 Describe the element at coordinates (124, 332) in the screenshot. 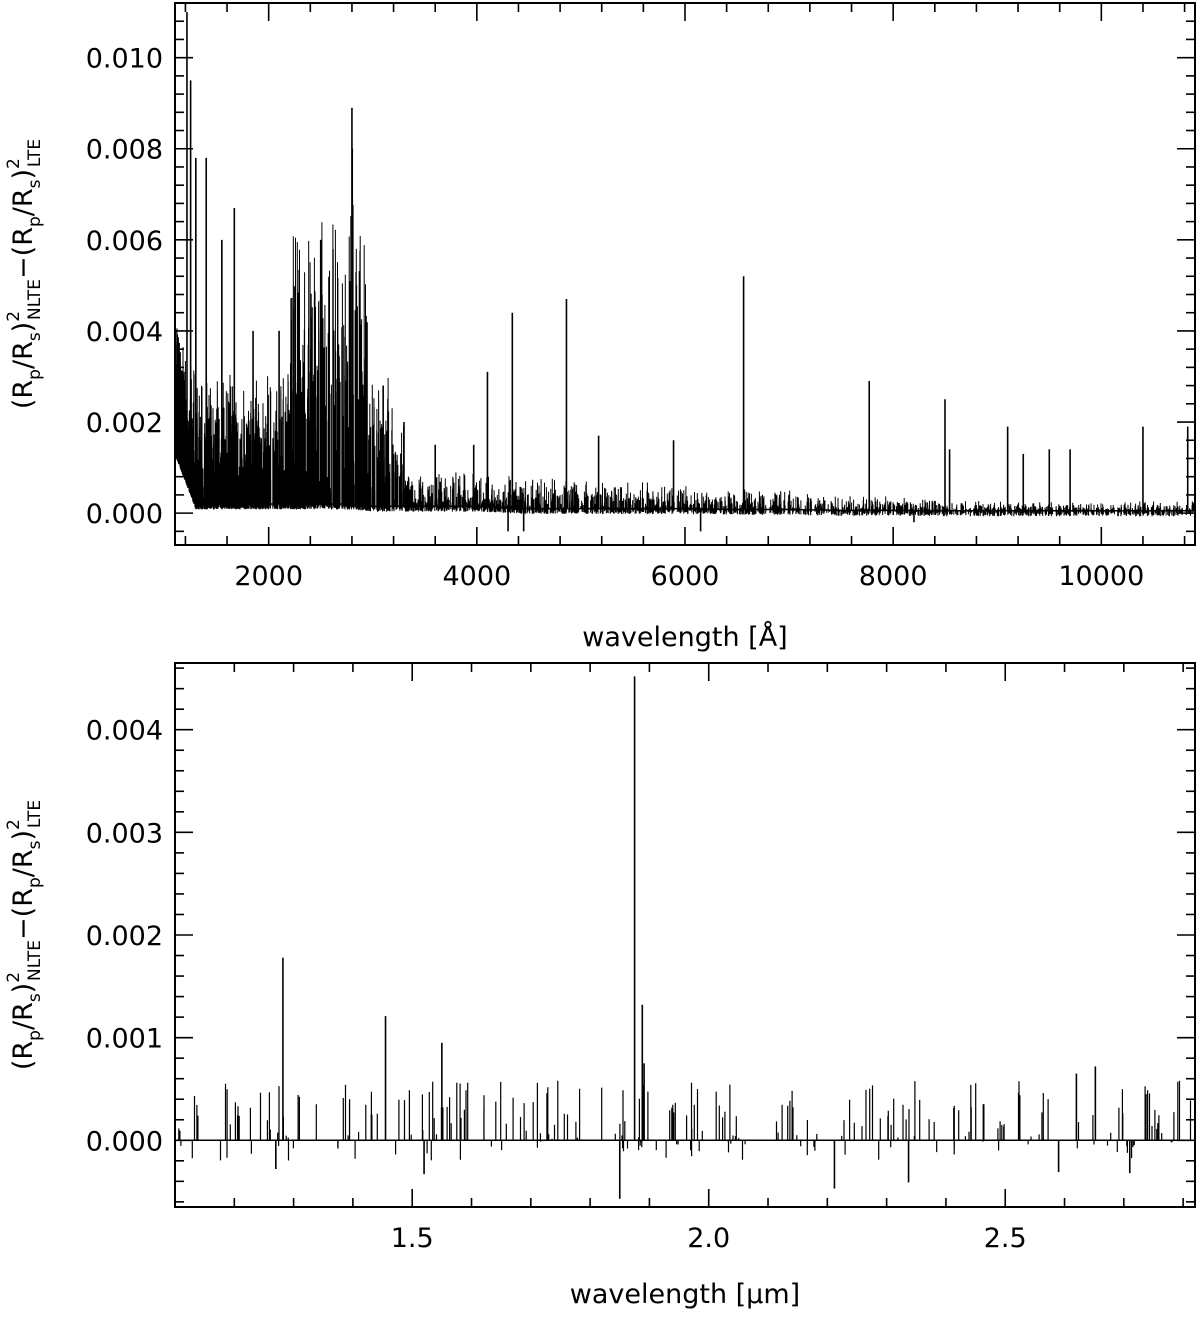

I see `top-y-tick-label: 0.004` at that location.